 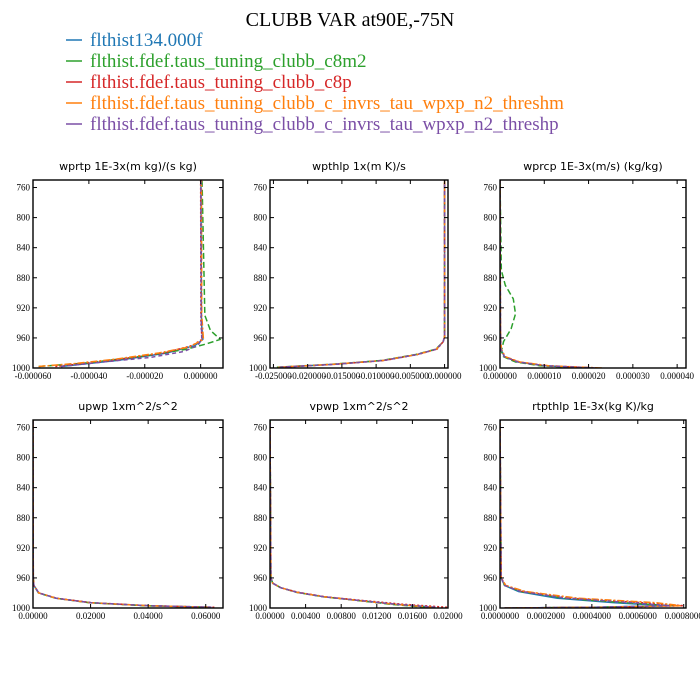 What do you see at coordinates (593, 406) in the screenshot?
I see `panel-title: rtpthlp 1E-3x(kg K)/kg` at bounding box center [593, 406].